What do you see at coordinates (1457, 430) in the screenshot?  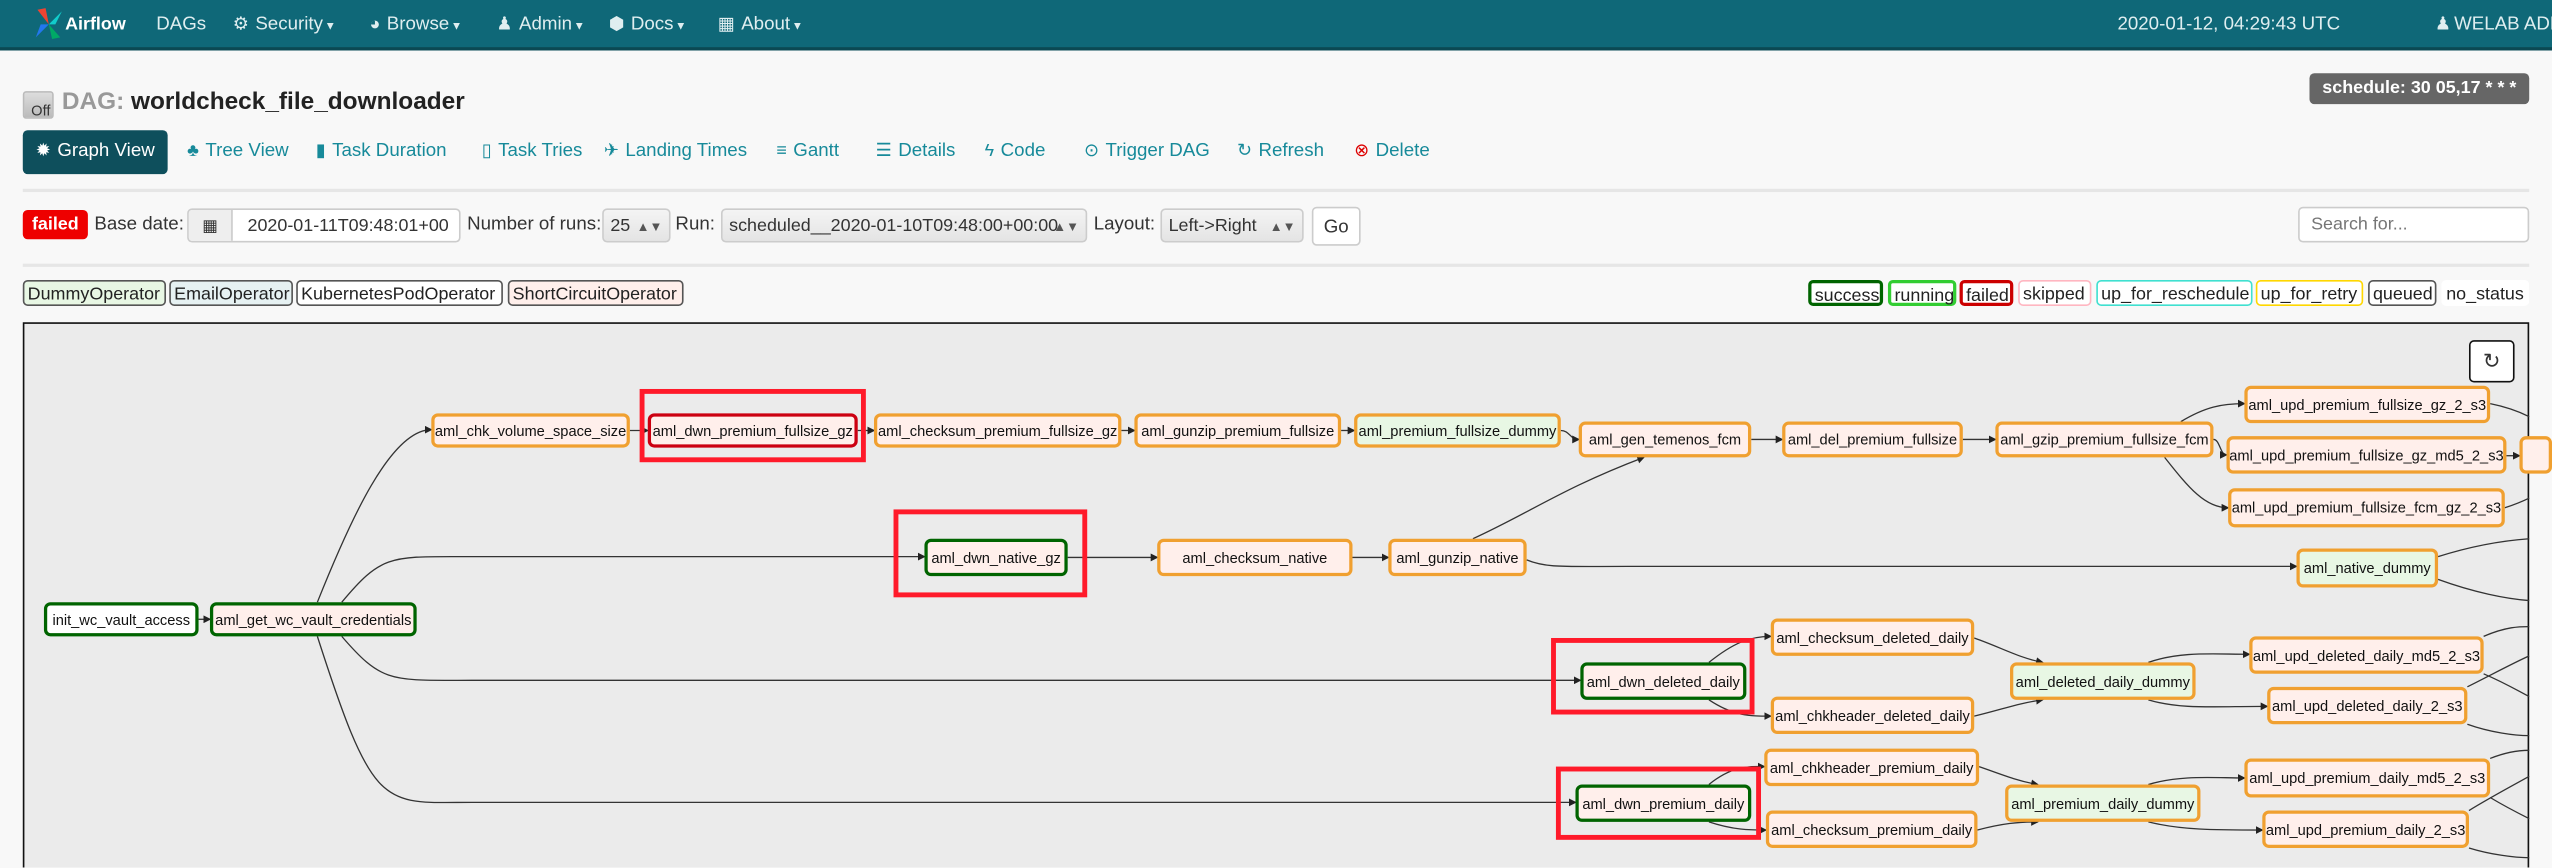 I see `task-node: aml_premium_fullsize_dummy` at bounding box center [1457, 430].